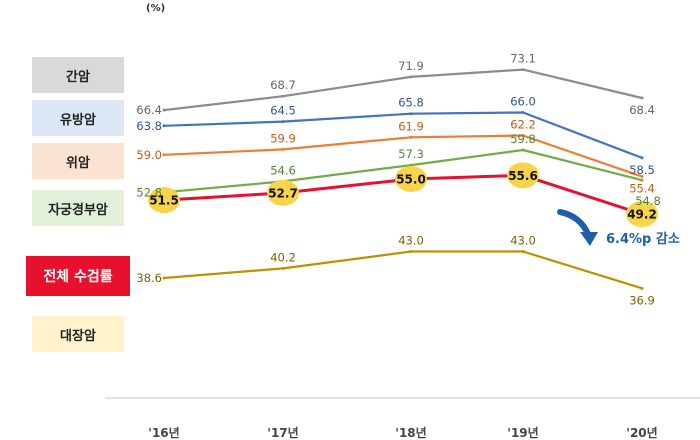 The height and width of the screenshot is (440, 700). Describe the element at coordinates (282, 433) in the screenshot. I see `x-tick-1: '17년` at that location.